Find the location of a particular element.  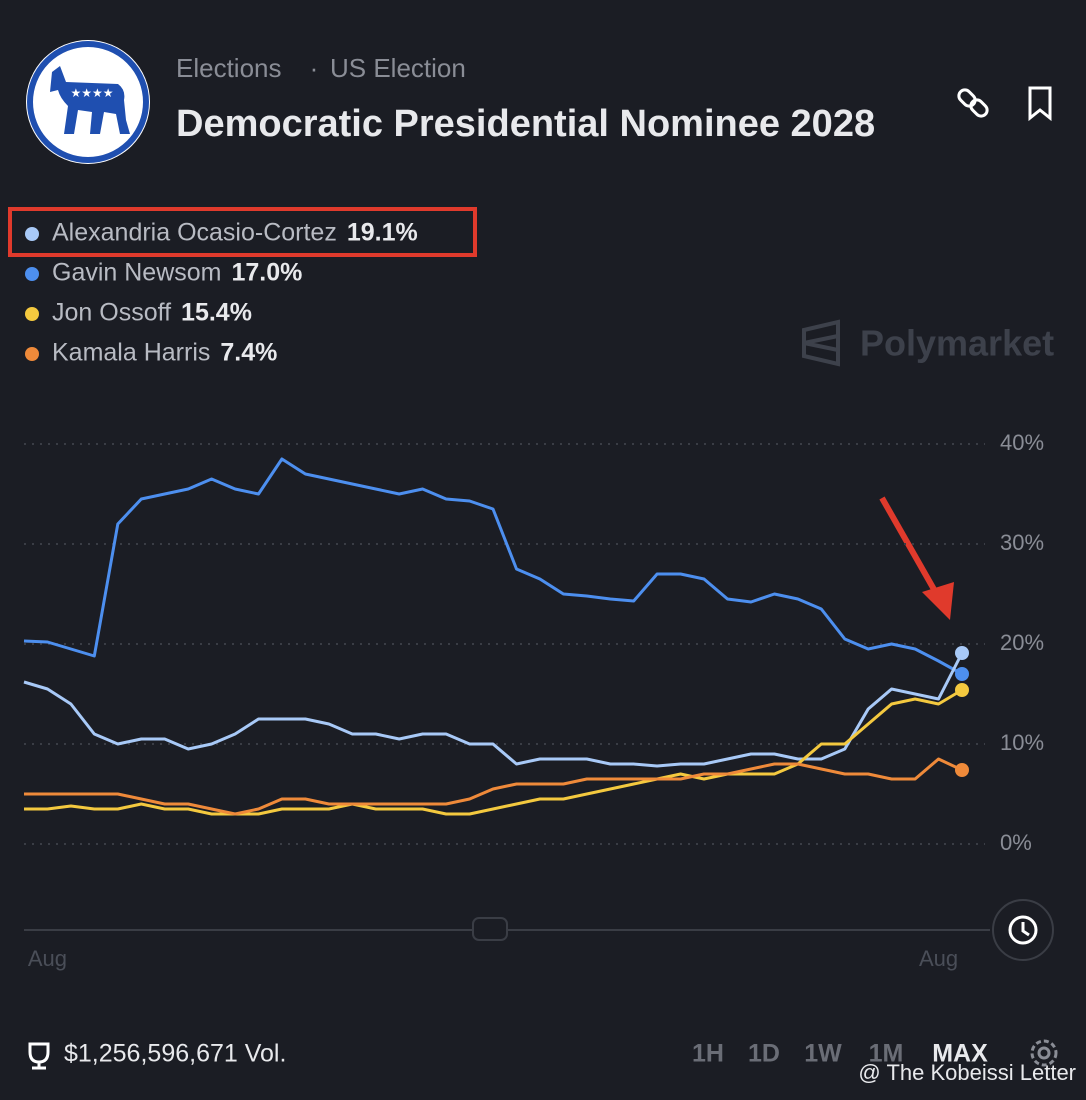

legend-value: 7.4% is located at coordinates (248, 353).